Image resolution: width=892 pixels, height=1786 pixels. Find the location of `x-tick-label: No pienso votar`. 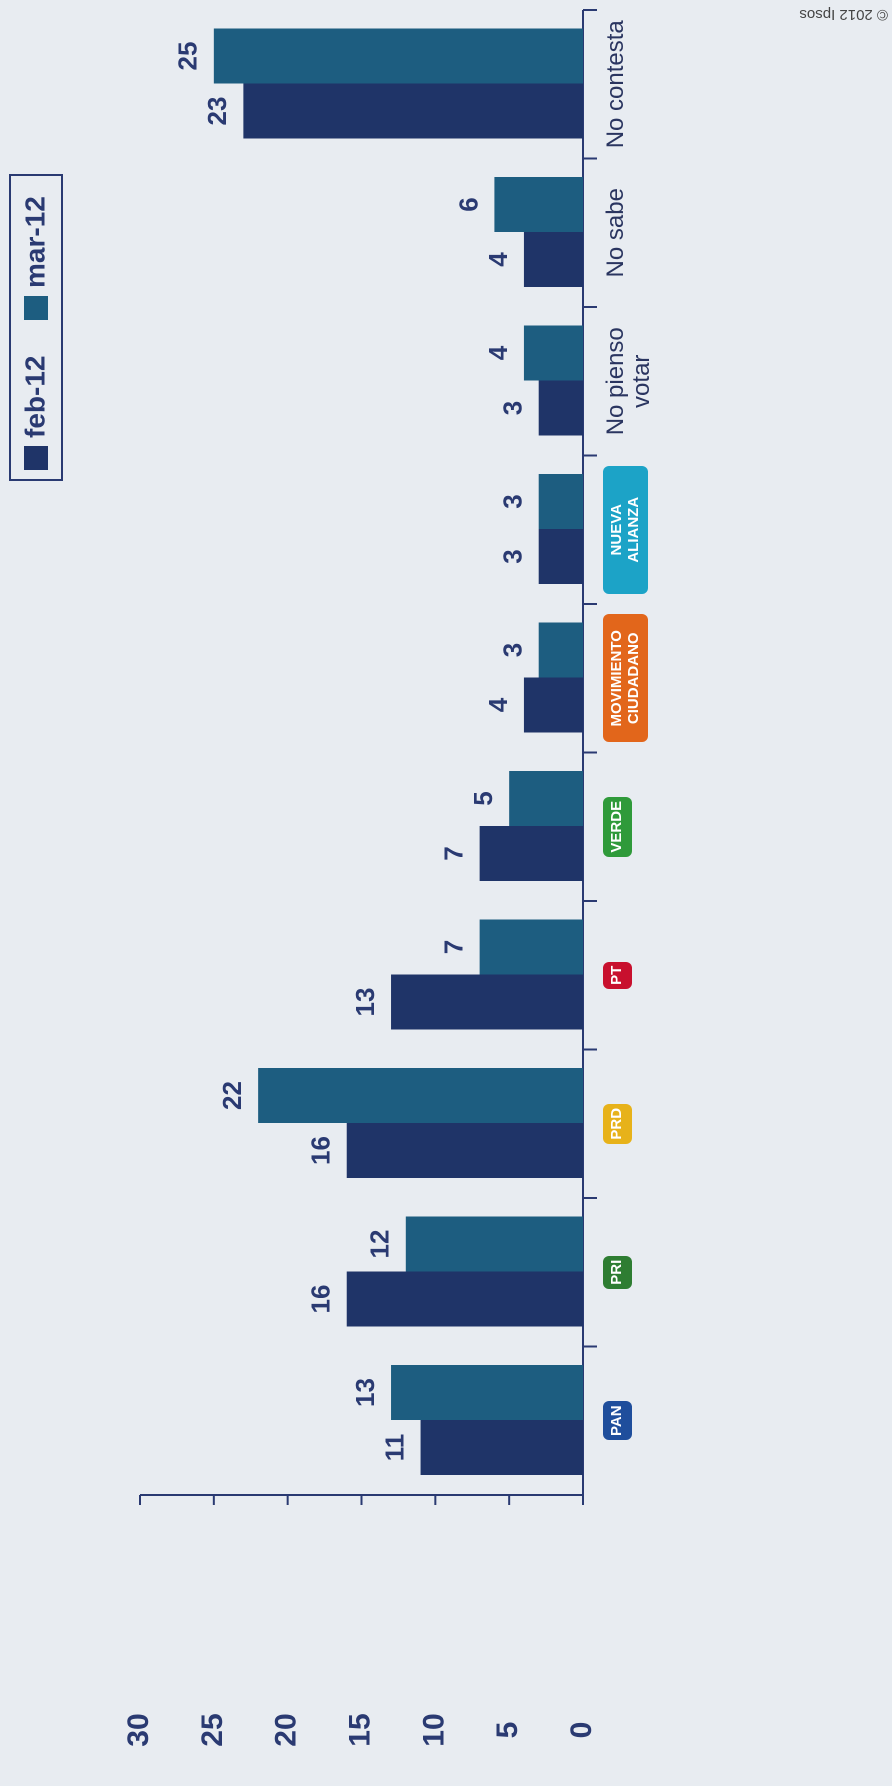

x-tick-label: No pienso votar is located at coordinates (629, 381).